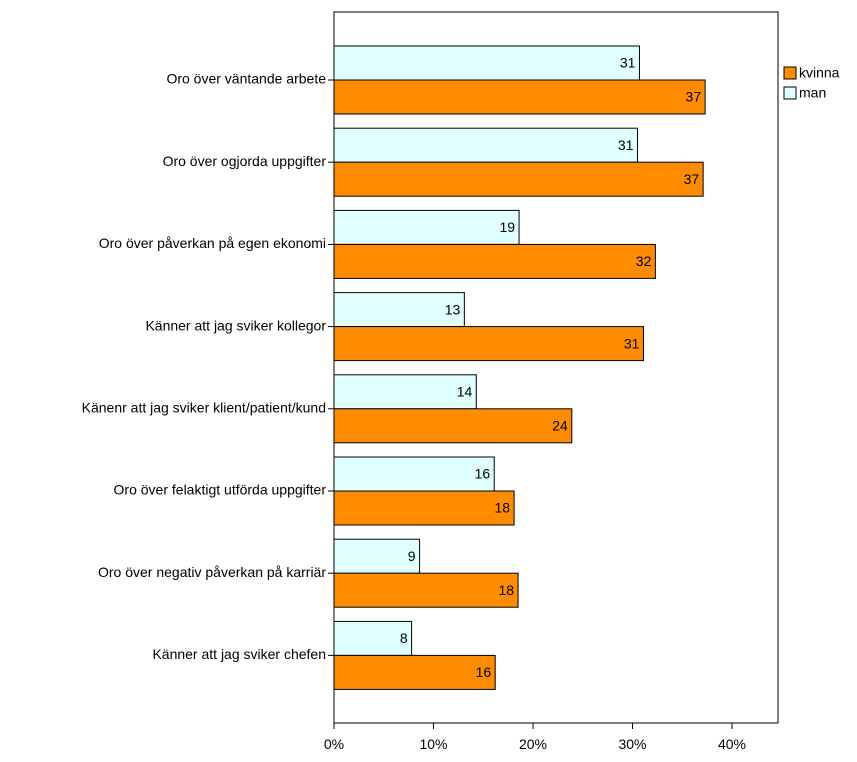  What do you see at coordinates (632, 744) in the screenshot?
I see `x-tick-label-3: 30%` at bounding box center [632, 744].